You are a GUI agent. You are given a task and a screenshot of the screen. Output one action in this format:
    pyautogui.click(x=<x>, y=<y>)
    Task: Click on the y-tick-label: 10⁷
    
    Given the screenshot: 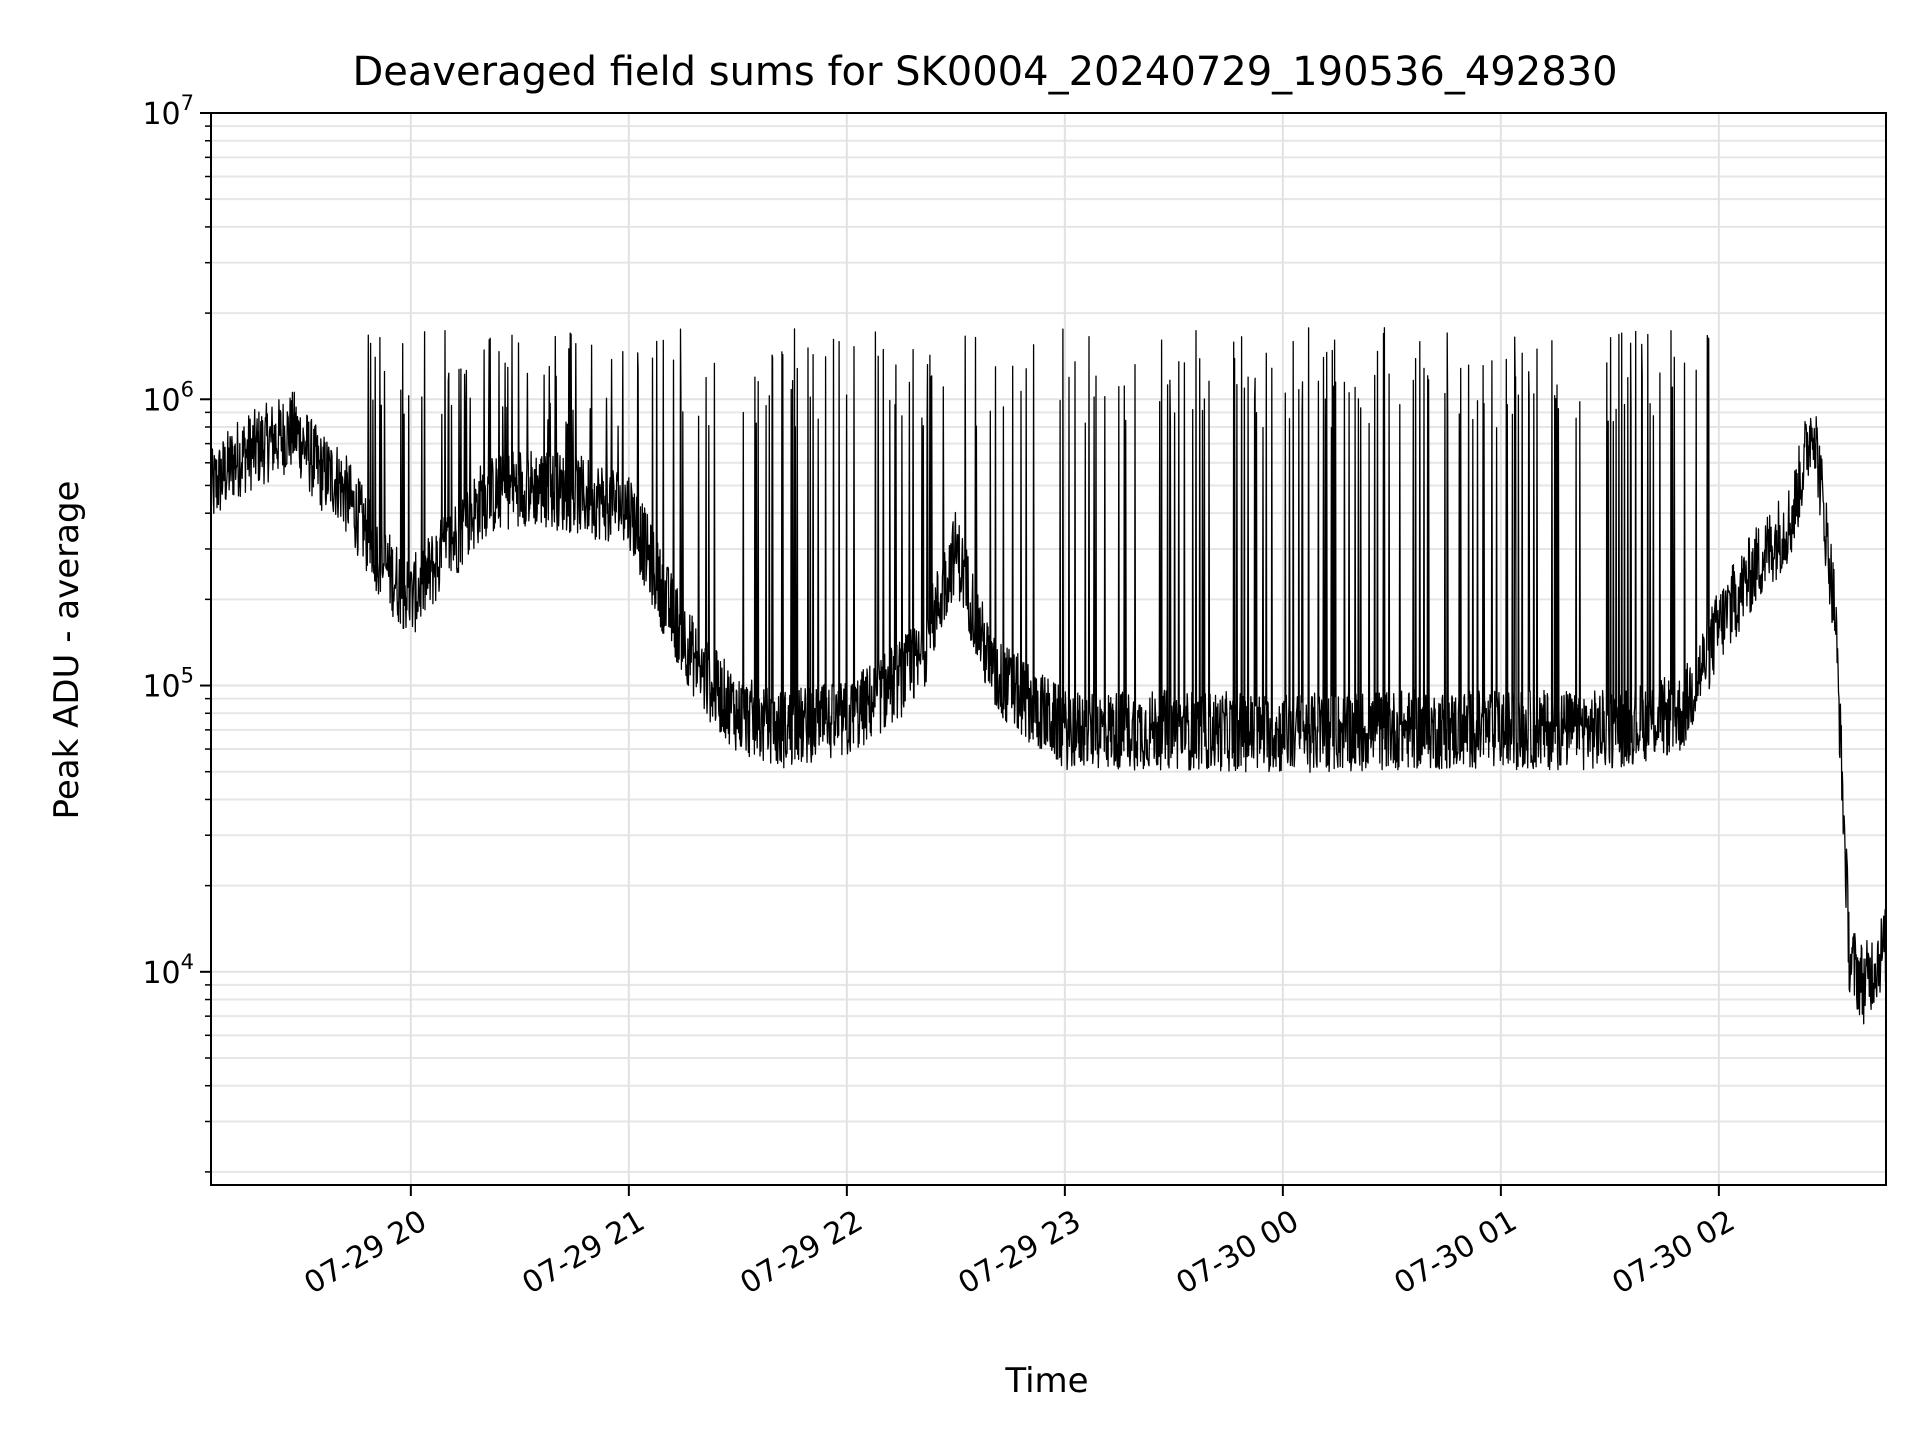 What is the action you would take?
    pyautogui.click(x=168, y=111)
    